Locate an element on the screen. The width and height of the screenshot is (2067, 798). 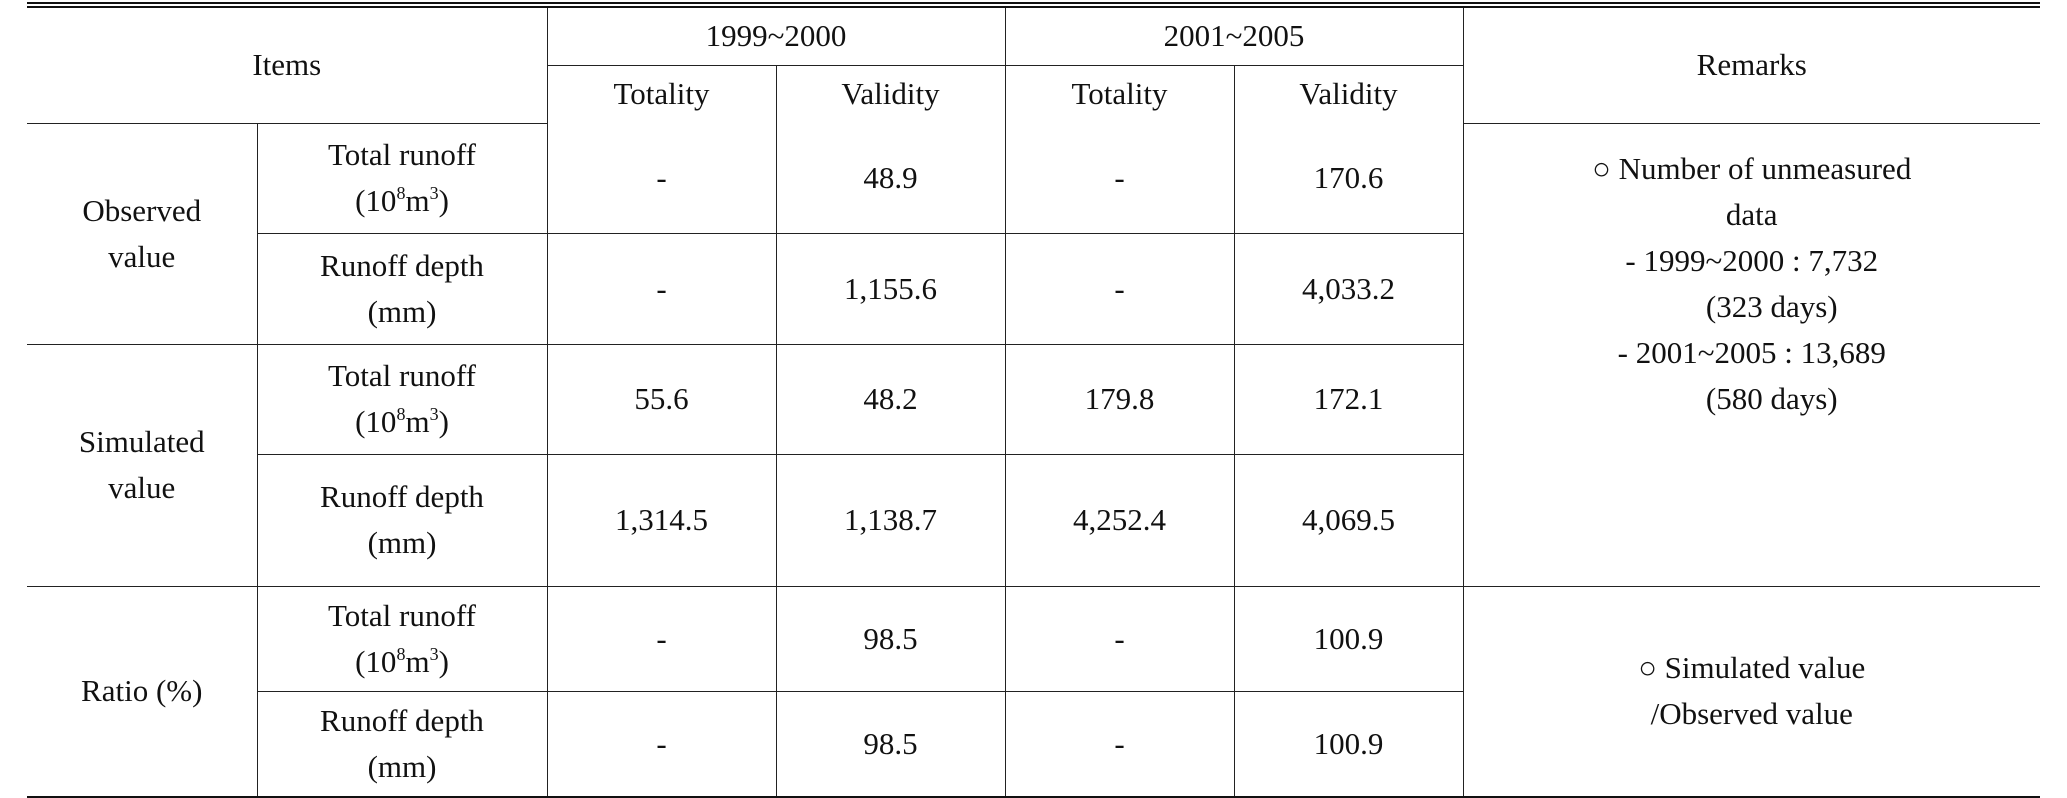
remarks-line: (580 days) is located at coordinates (1771, 398).